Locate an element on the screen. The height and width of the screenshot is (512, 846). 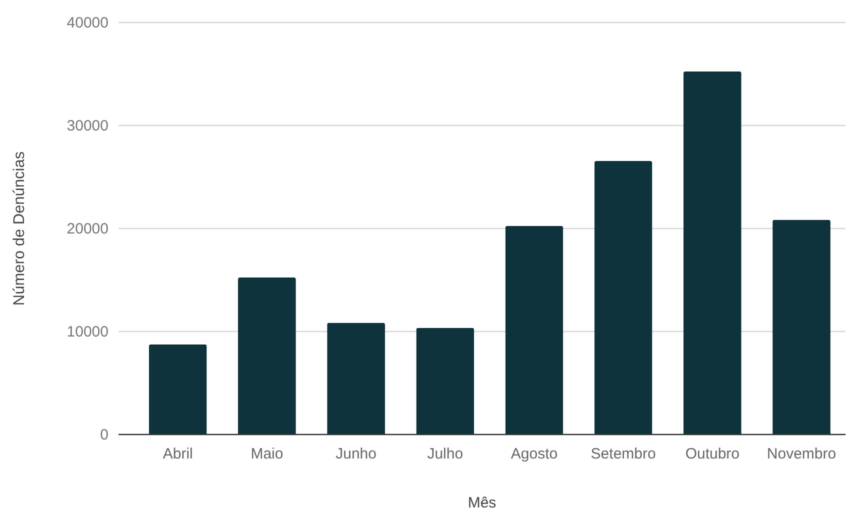
y-tick-label: 20000 is located at coordinates (87, 229).